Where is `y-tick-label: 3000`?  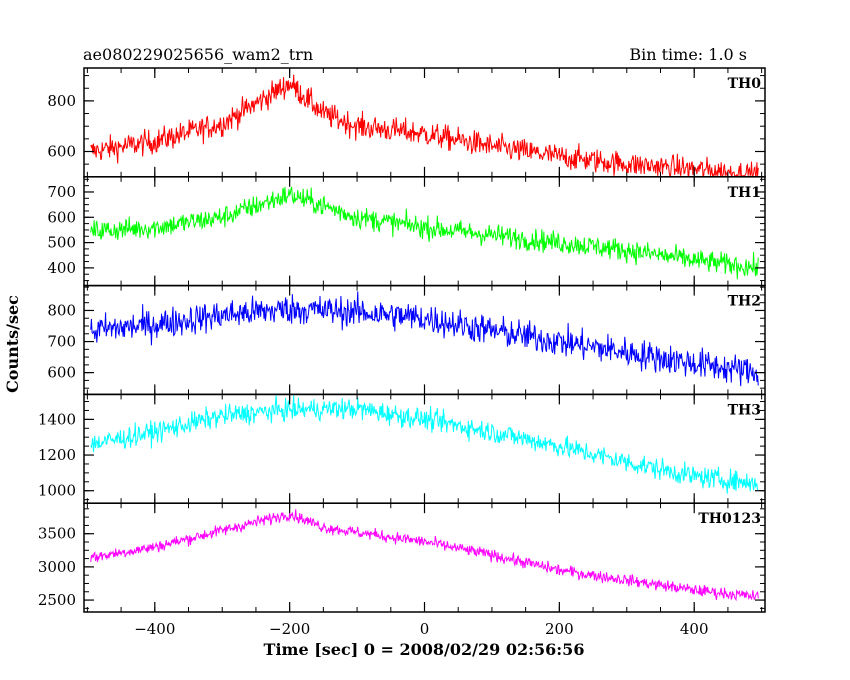
y-tick-label: 3000 is located at coordinates (57, 567).